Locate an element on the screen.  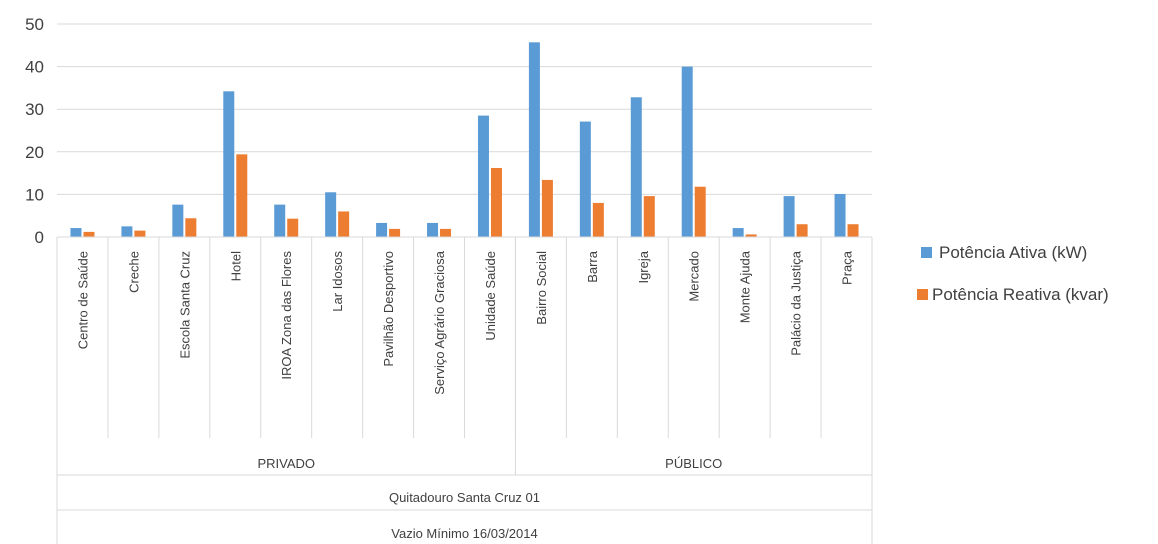
y-tick-label: 40 is located at coordinates (34, 67).